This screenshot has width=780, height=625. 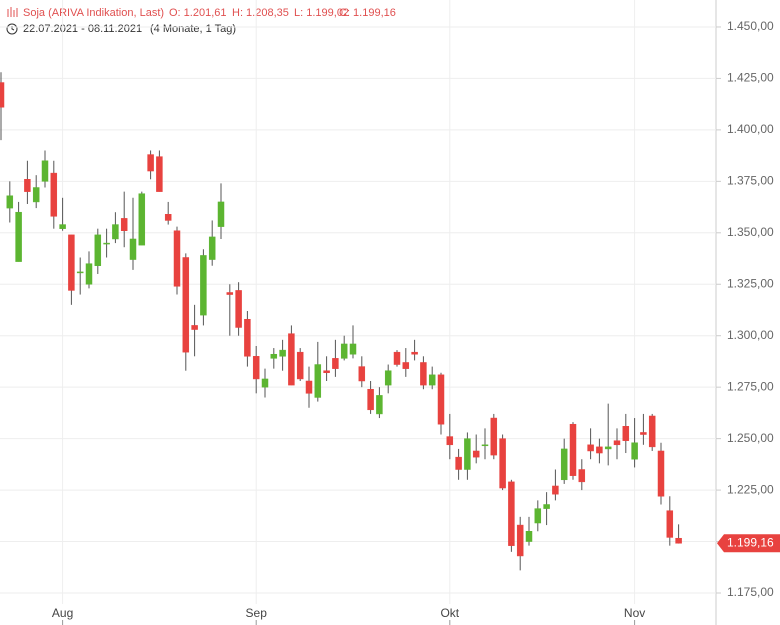 I want to click on y-tick-label: 1.400,00, so click(x=750, y=129).